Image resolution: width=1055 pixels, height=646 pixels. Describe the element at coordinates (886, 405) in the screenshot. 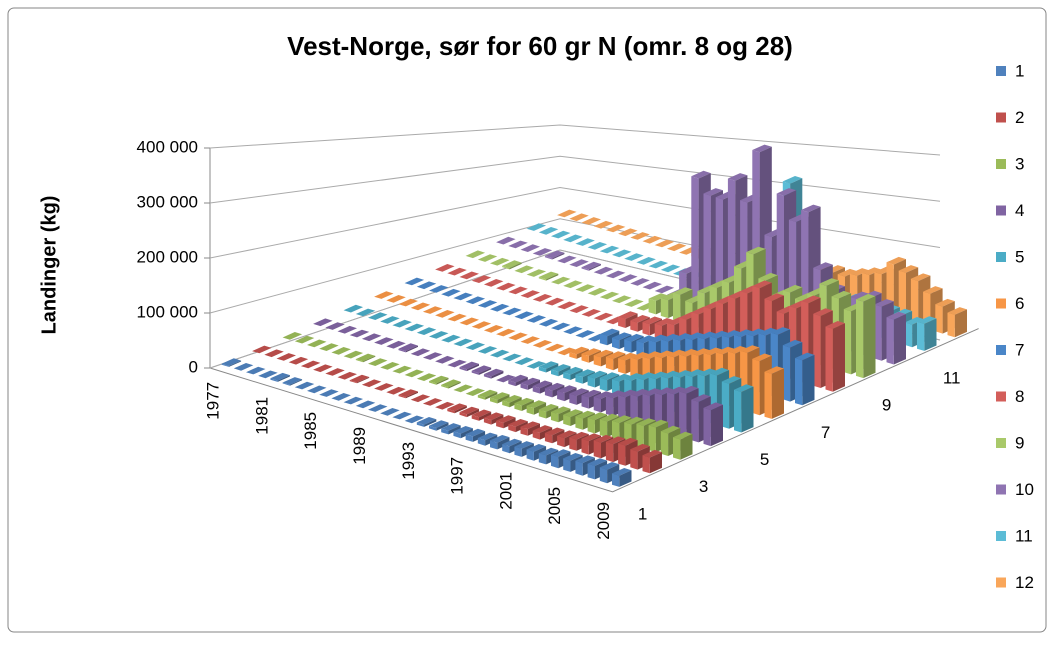

I see `z-tick-label: 9` at that location.